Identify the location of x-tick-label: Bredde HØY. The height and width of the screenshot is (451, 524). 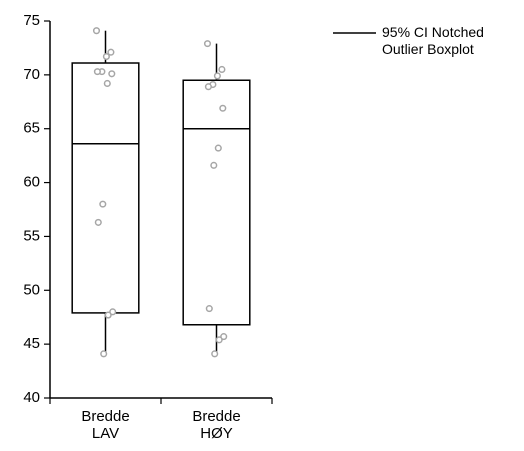
(216, 425).